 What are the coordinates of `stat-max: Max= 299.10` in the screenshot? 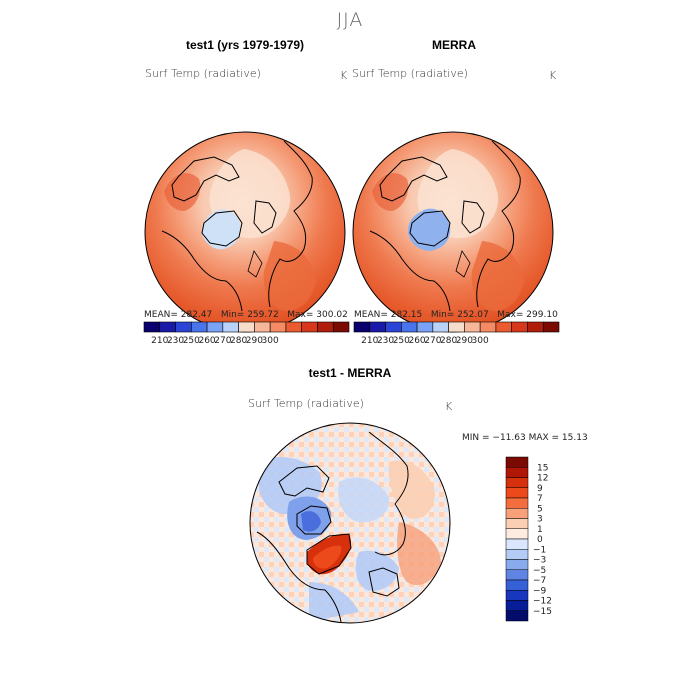 It's located at (527, 315).